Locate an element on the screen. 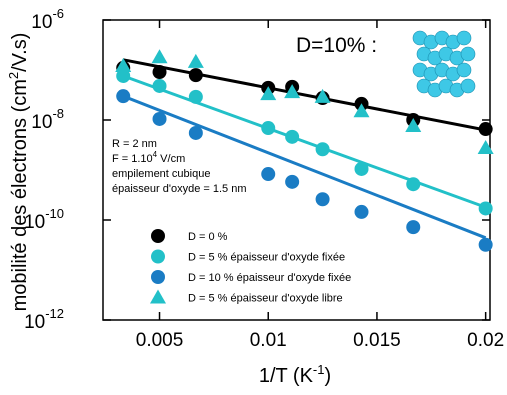 The height and width of the screenshot is (395, 507). legend-label: D = 10 % épaisseur d'oxyde fixée is located at coordinates (269, 278).